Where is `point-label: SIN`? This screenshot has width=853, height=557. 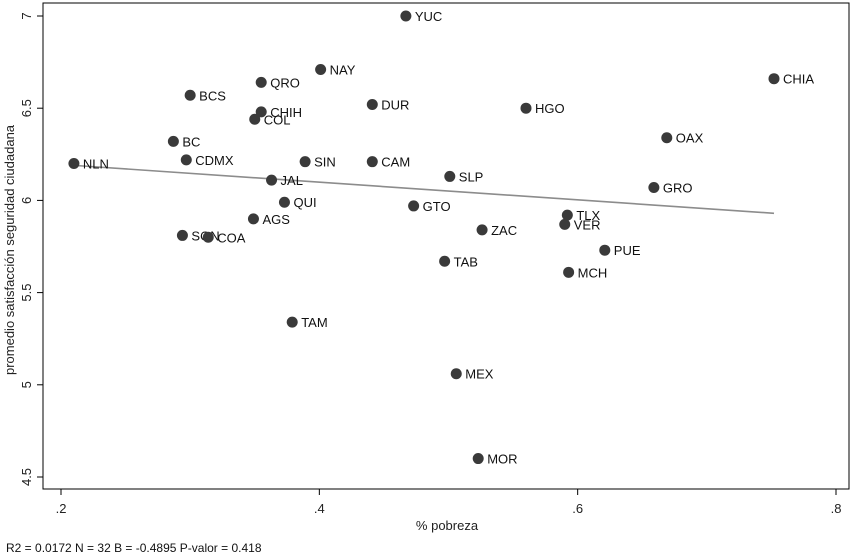
point-label: SIN is located at coordinates (325, 162).